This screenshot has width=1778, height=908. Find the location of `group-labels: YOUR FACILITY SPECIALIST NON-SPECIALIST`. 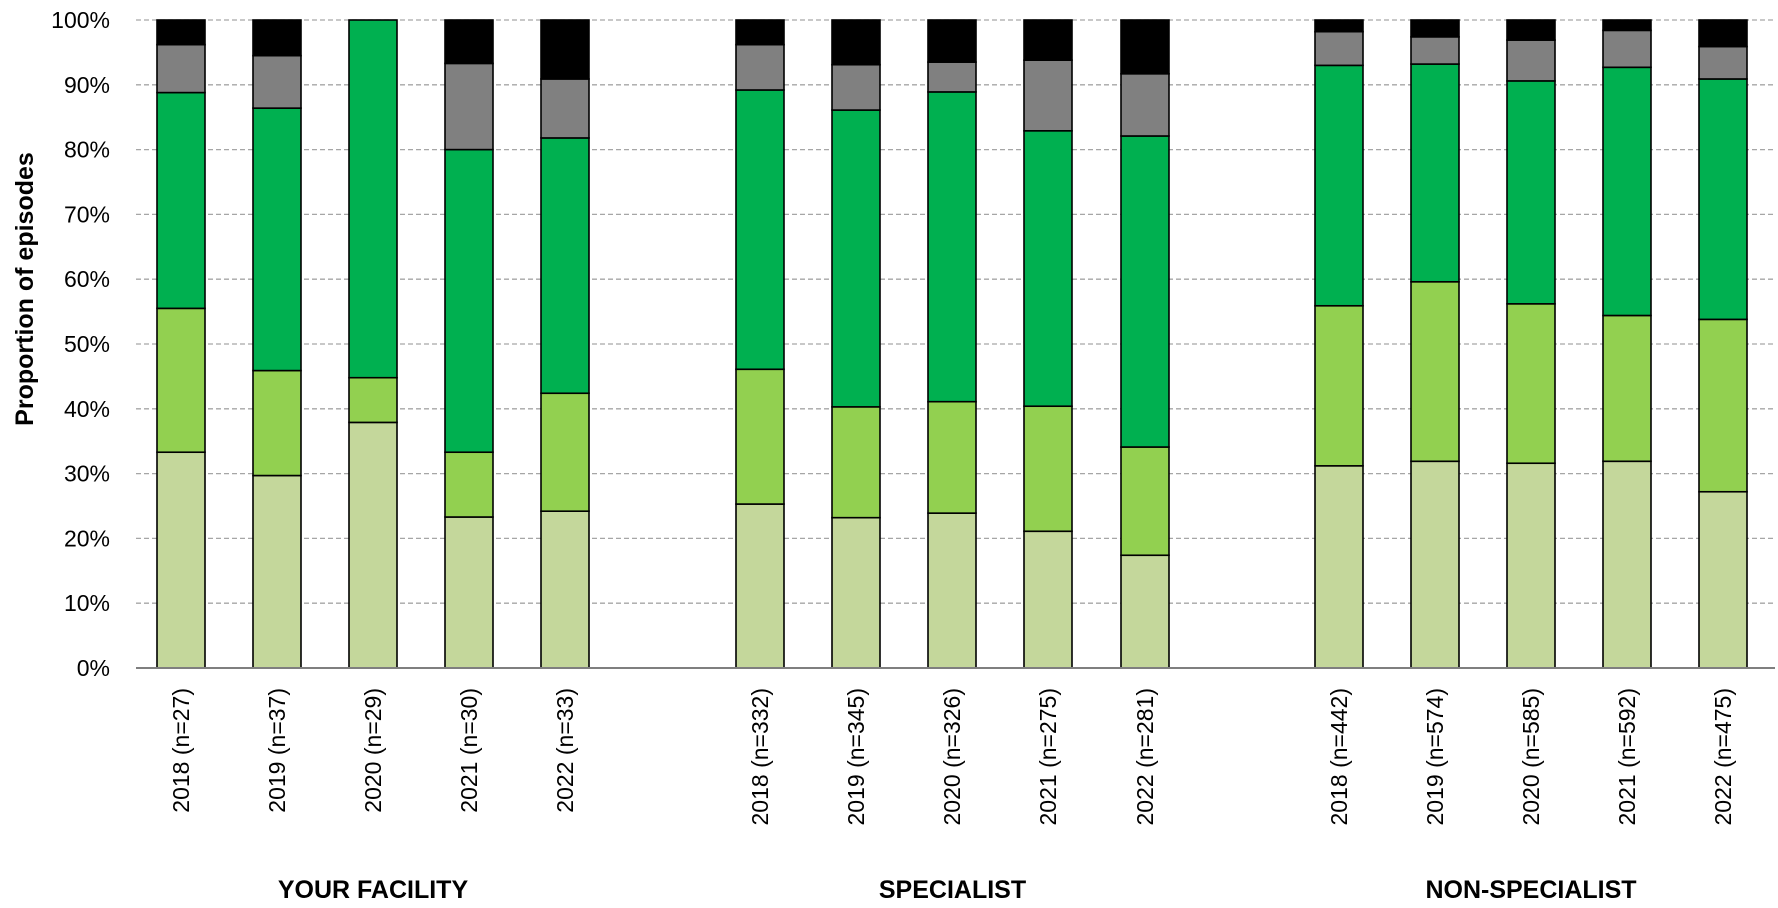

group-labels: YOUR FACILITY SPECIALIST NON-SPECIALIST is located at coordinates (957, 890).